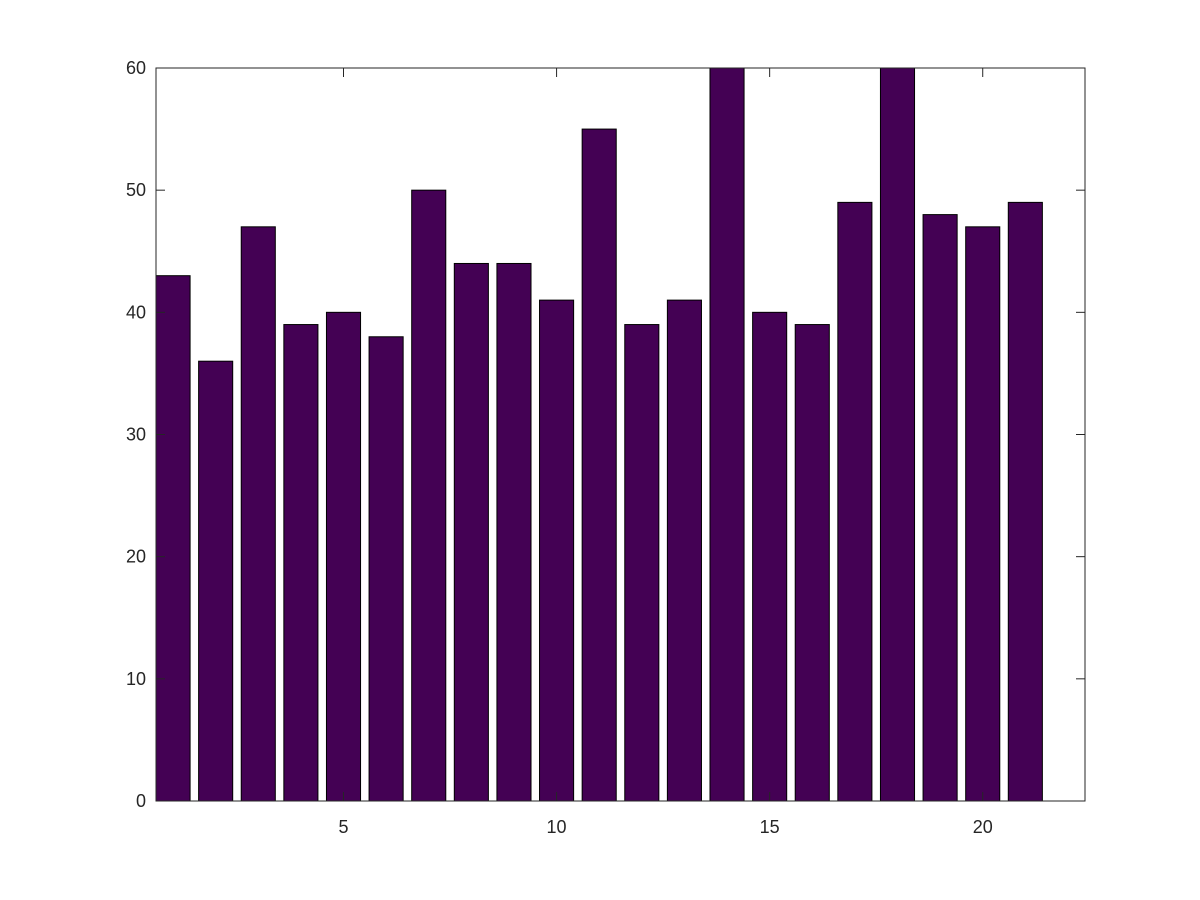 The width and height of the screenshot is (1200, 900). What do you see at coordinates (136, 68) in the screenshot?
I see `y-tick-label-60: 60` at bounding box center [136, 68].